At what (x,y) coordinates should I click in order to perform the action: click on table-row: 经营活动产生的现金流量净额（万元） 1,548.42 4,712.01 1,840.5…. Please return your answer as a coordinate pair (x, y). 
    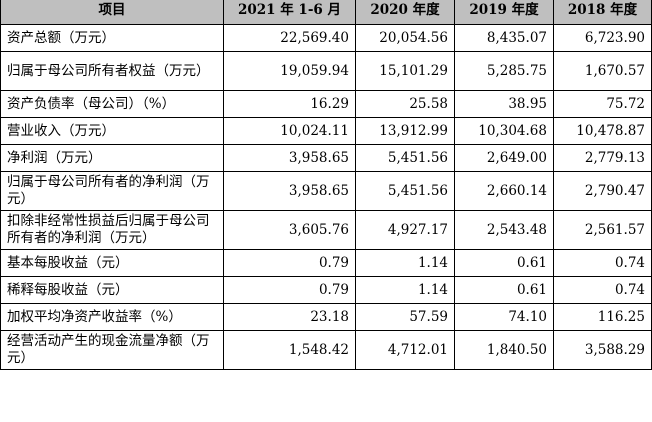
    Looking at the image, I should click on (326, 350).